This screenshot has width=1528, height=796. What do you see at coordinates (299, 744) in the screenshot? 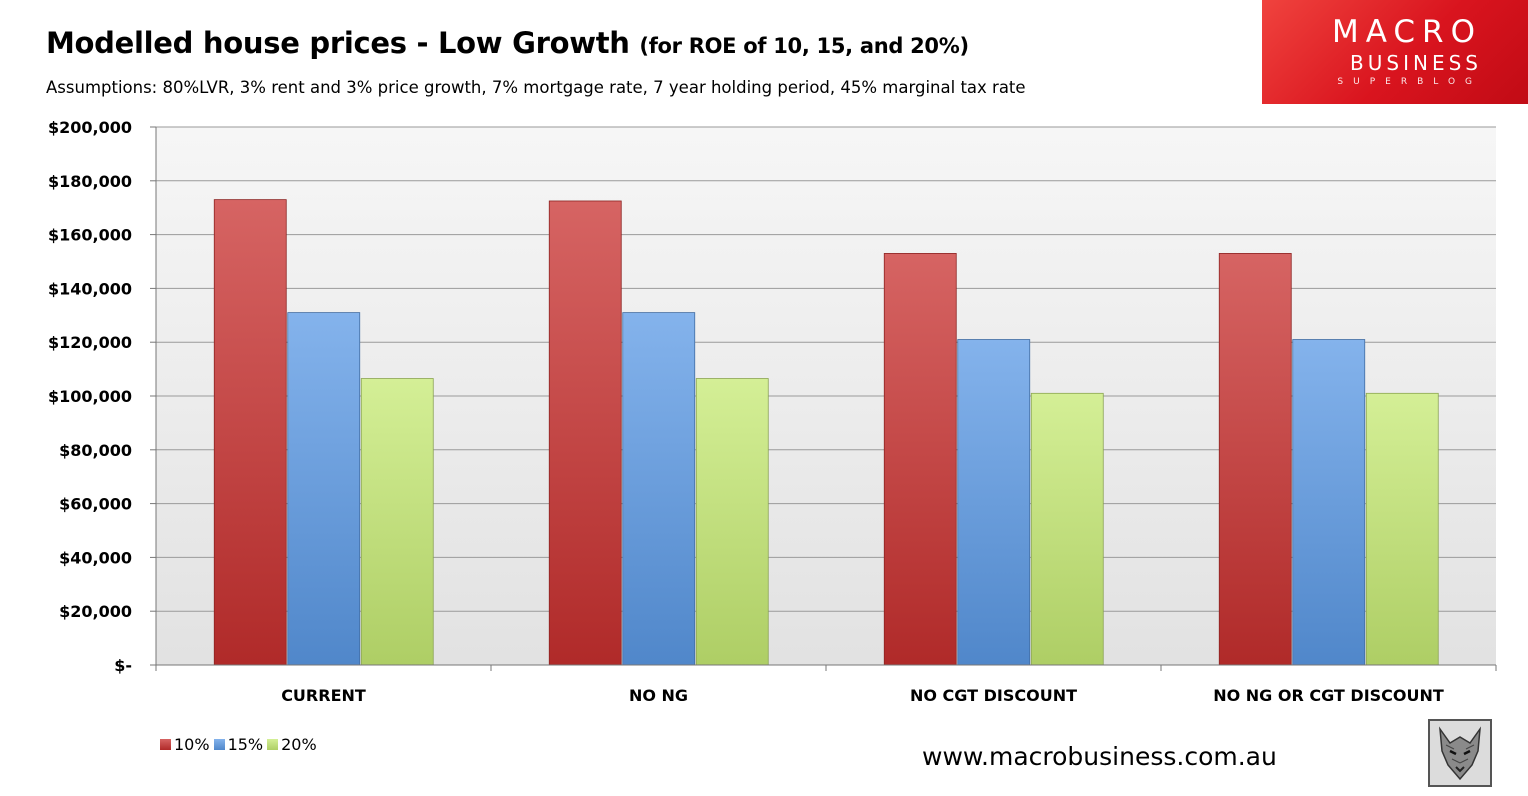
I see `legend-label: 20%` at bounding box center [299, 744].